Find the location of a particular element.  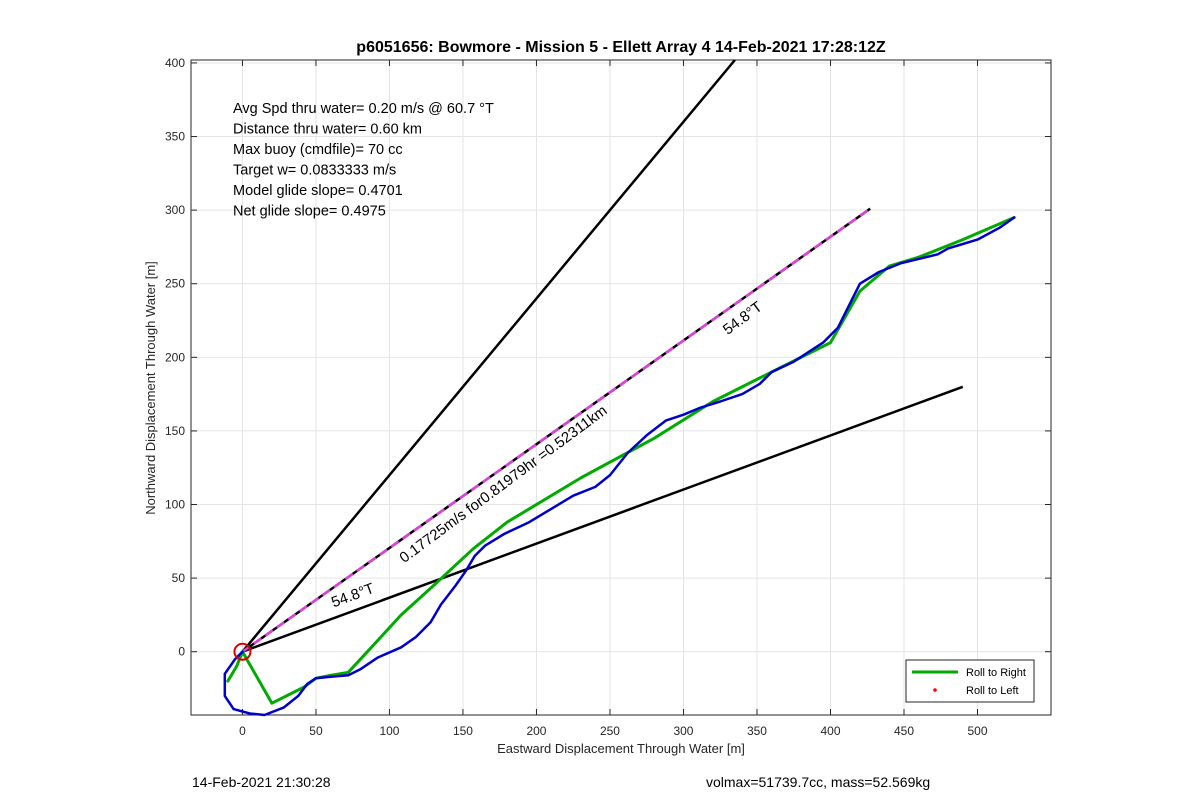

info-line: Max buoy (cmdfile)= 70 cc is located at coordinates (318, 150).